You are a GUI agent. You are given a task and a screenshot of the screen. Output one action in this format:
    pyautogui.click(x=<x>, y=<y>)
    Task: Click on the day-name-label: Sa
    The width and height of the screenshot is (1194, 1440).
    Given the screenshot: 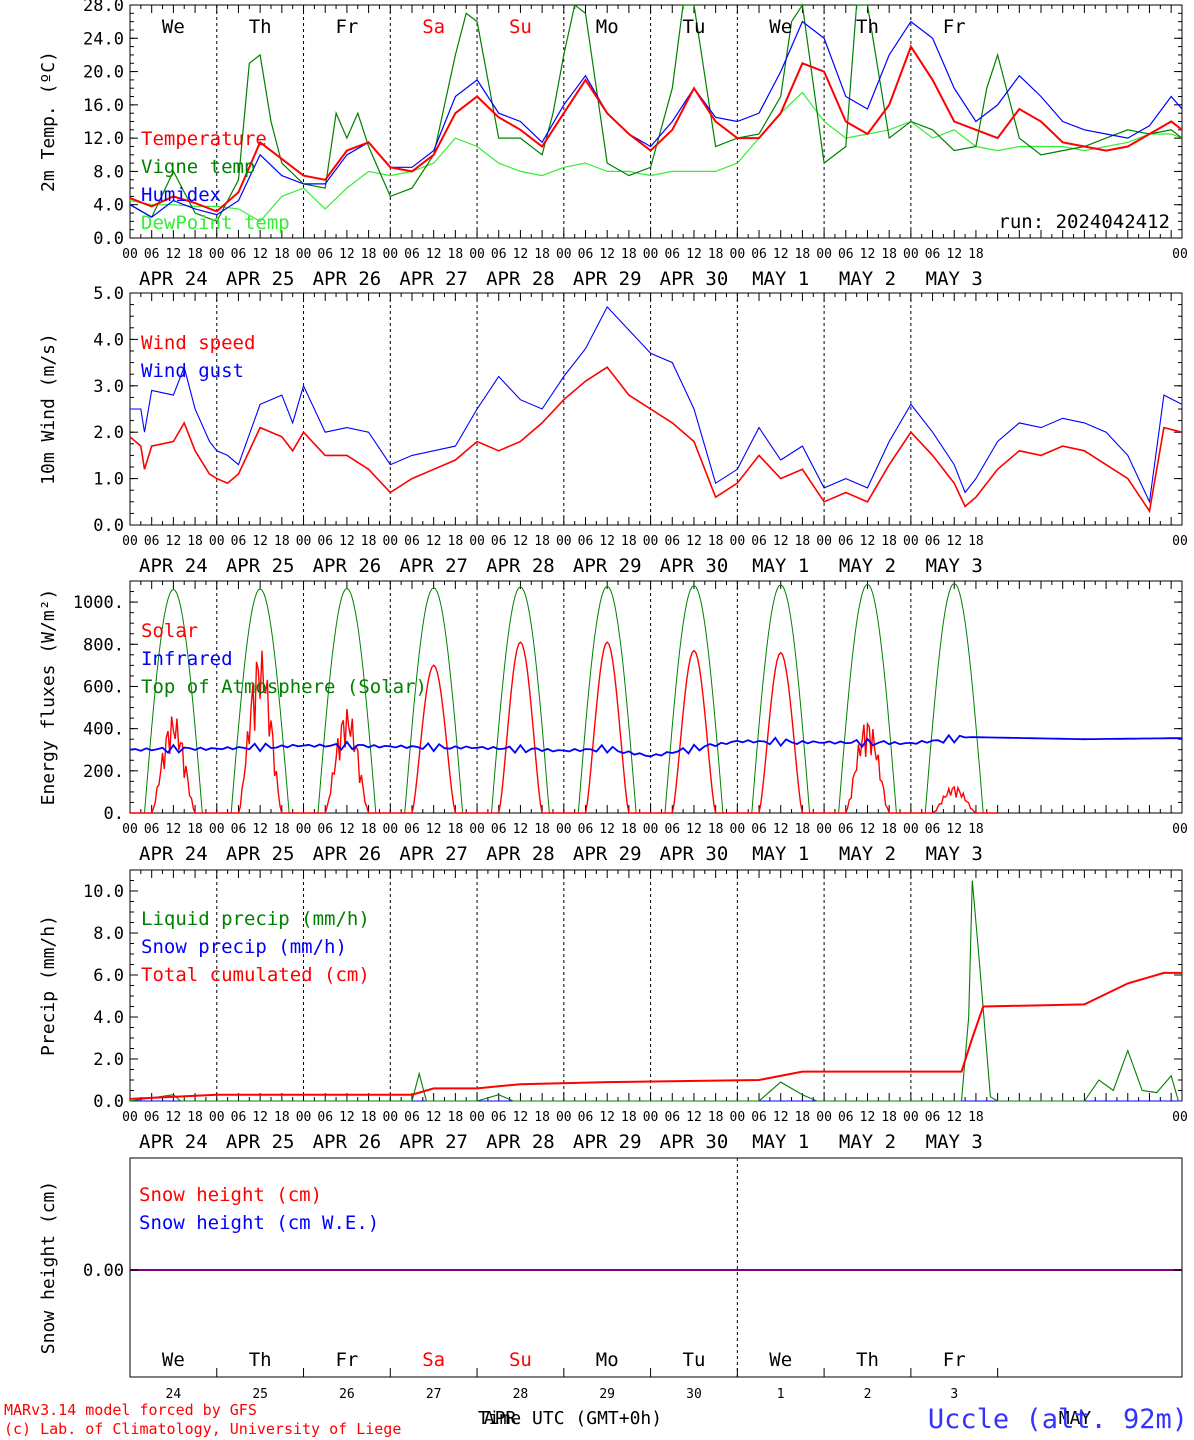 What is the action you would take?
    pyautogui.click(x=433, y=27)
    